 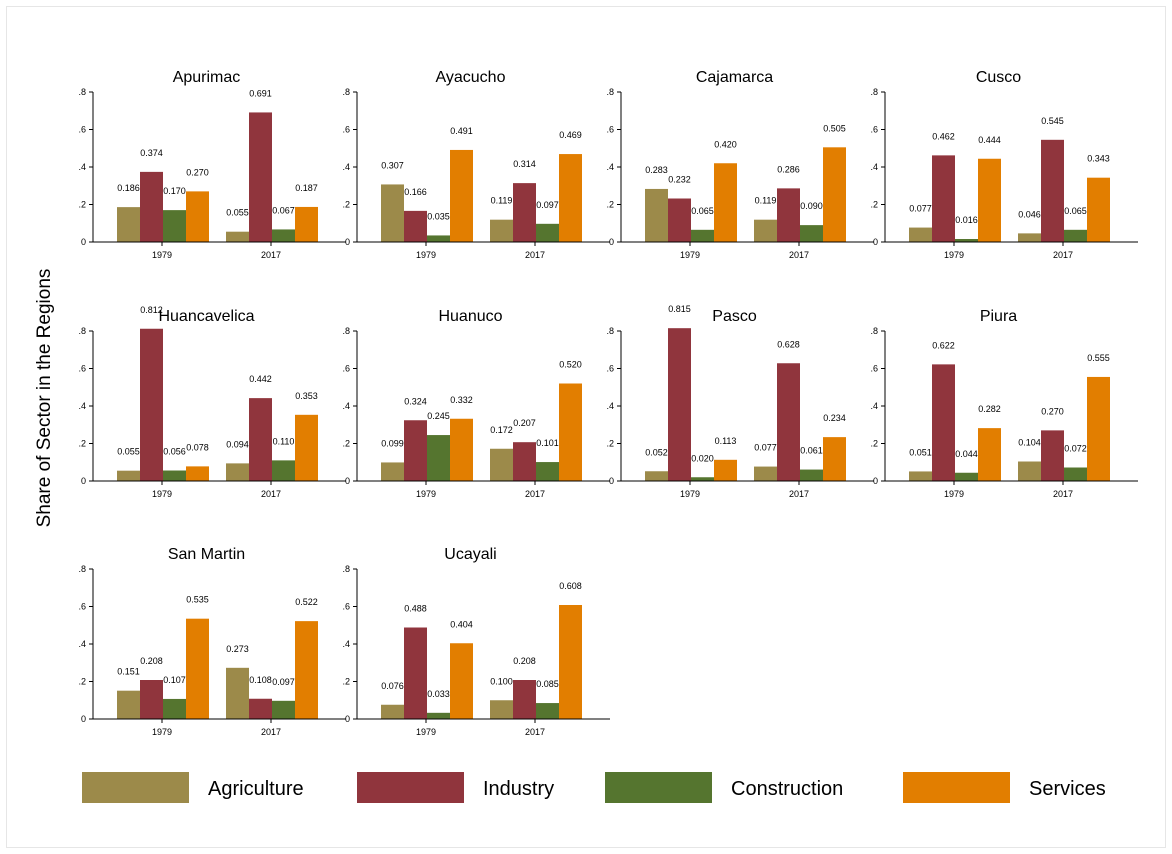 I want to click on bar-pasco-1979-services, so click(x=725, y=470).